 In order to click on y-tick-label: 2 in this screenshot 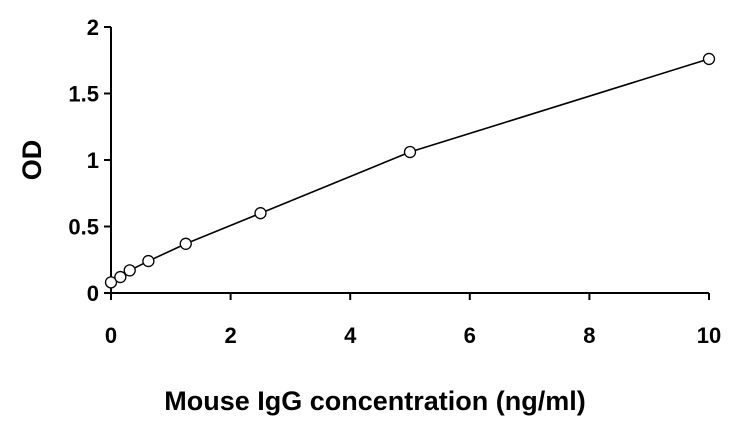, I will do `click(93, 27)`.